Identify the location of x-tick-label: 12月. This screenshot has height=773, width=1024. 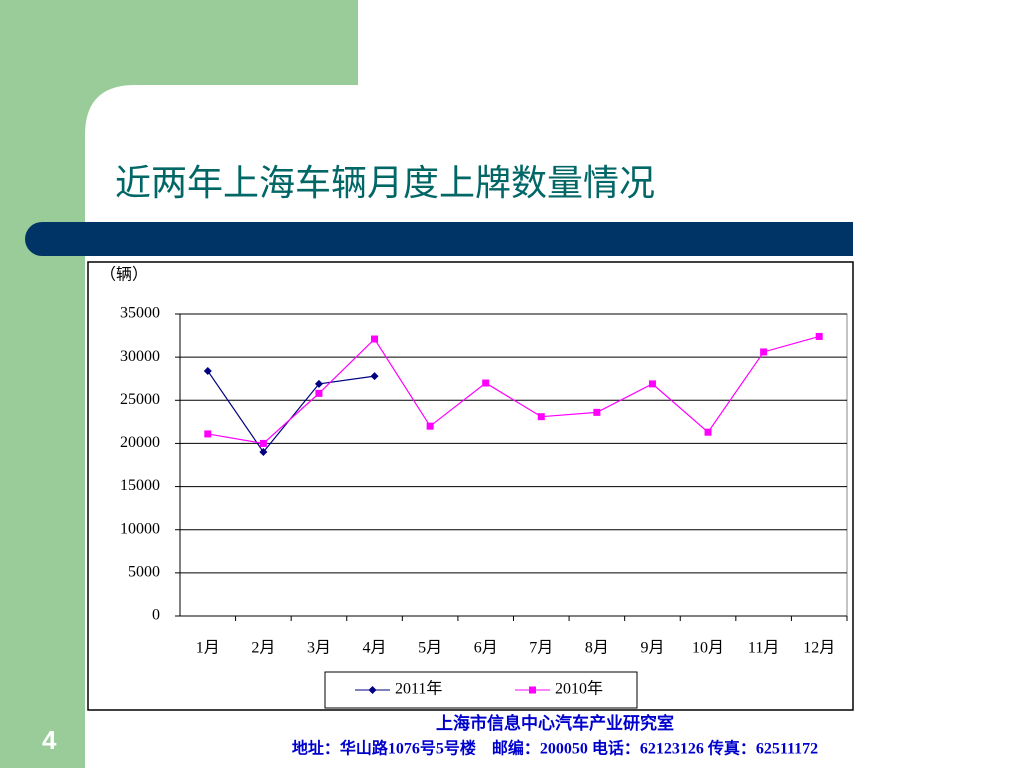
(819, 648).